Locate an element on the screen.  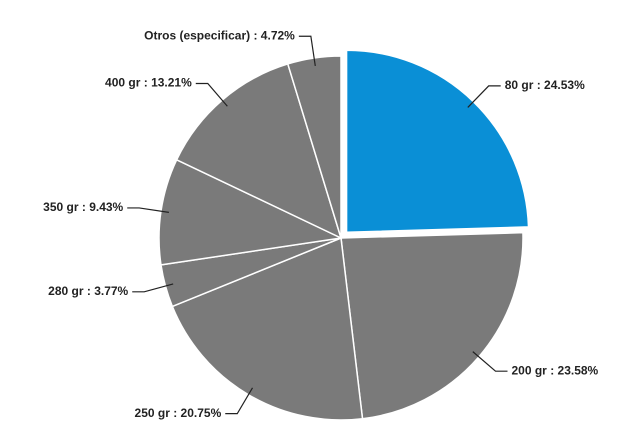
data-label: 400 gr : 13.21% is located at coordinates (148, 83).